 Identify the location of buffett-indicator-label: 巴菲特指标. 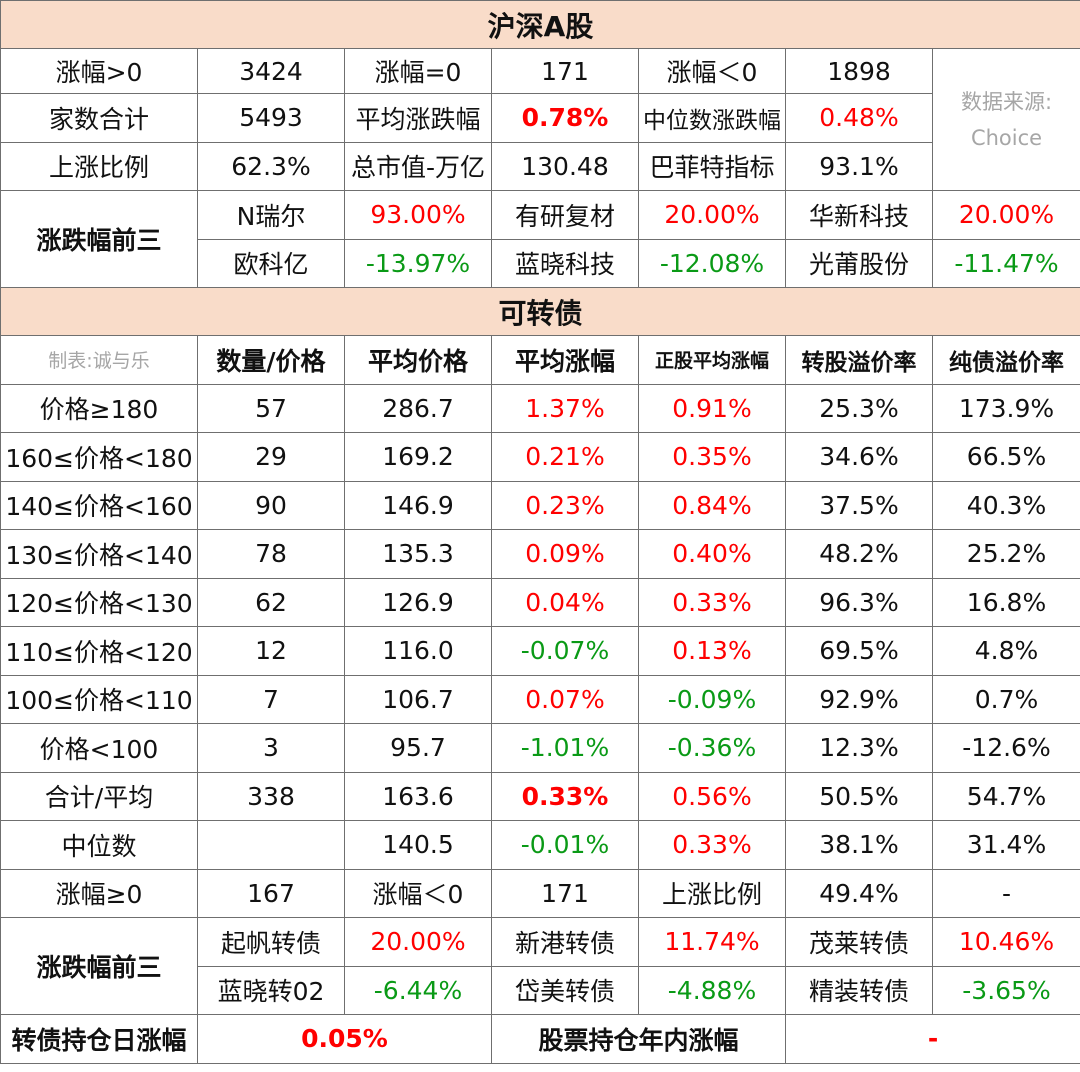
(712, 166).